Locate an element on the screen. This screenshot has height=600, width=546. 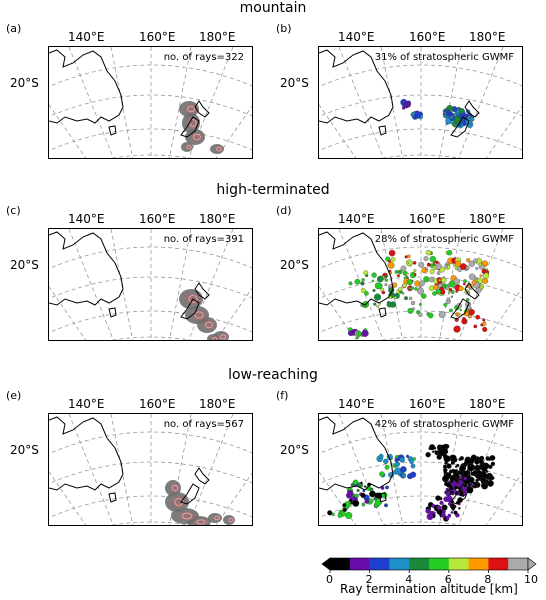
new-zealand-south-island is located at coordinates (190, 309).